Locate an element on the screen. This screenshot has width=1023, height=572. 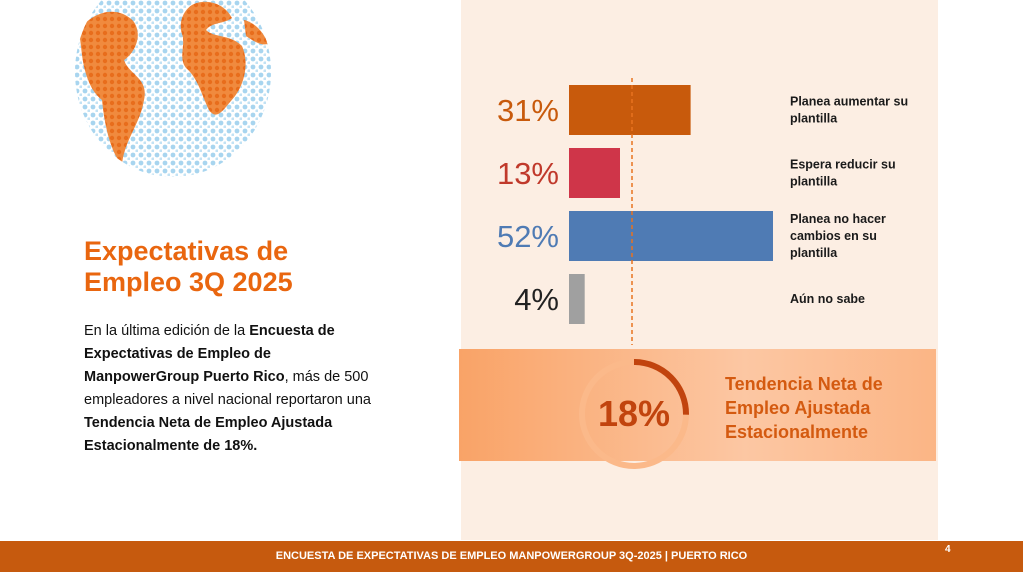
category-label-2-line-1: Espera reducir su is located at coordinates (843, 165).